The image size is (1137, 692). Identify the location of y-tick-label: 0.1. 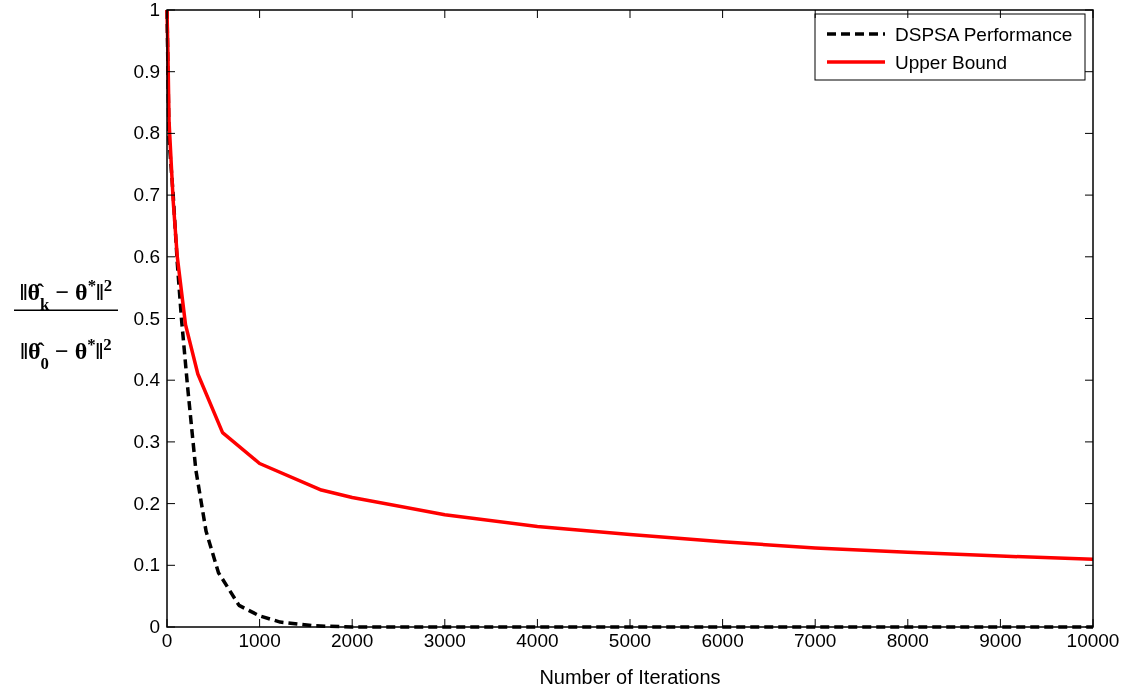
(146, 565).